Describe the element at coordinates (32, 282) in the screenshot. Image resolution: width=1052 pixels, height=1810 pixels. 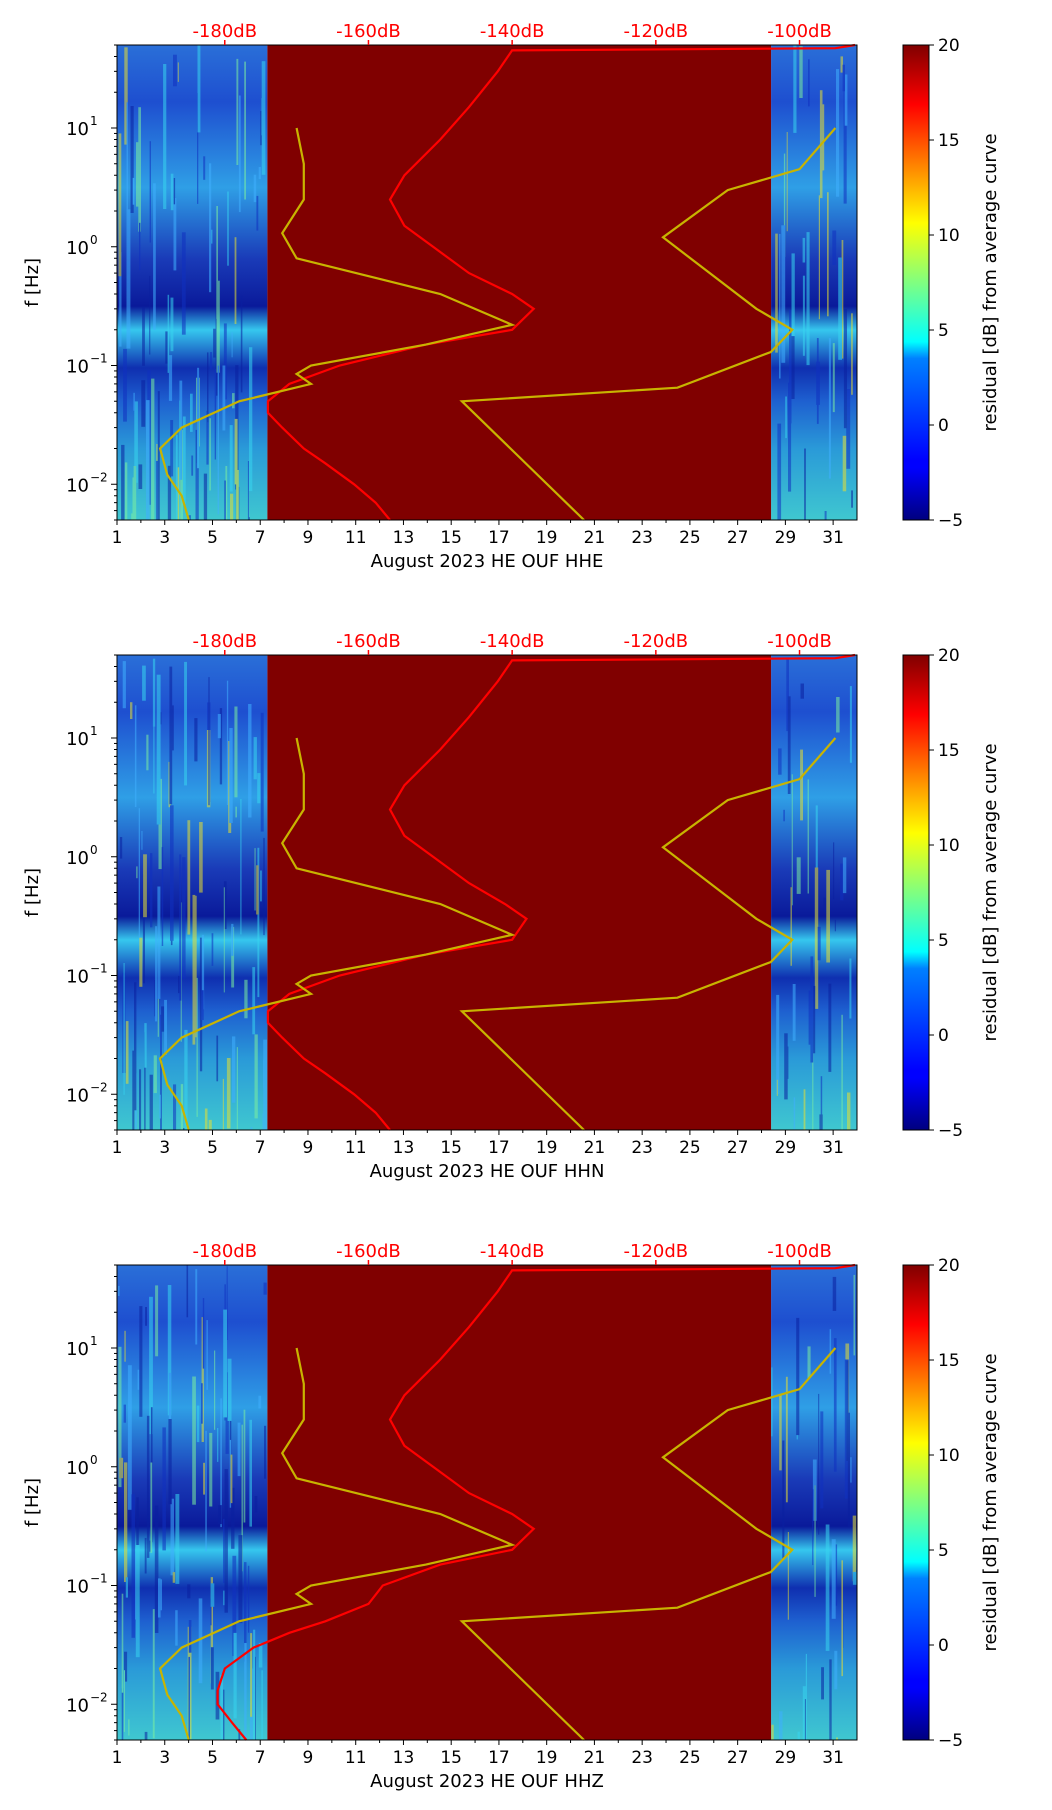
I see `y-axis-label: f [Hz]` at that location.